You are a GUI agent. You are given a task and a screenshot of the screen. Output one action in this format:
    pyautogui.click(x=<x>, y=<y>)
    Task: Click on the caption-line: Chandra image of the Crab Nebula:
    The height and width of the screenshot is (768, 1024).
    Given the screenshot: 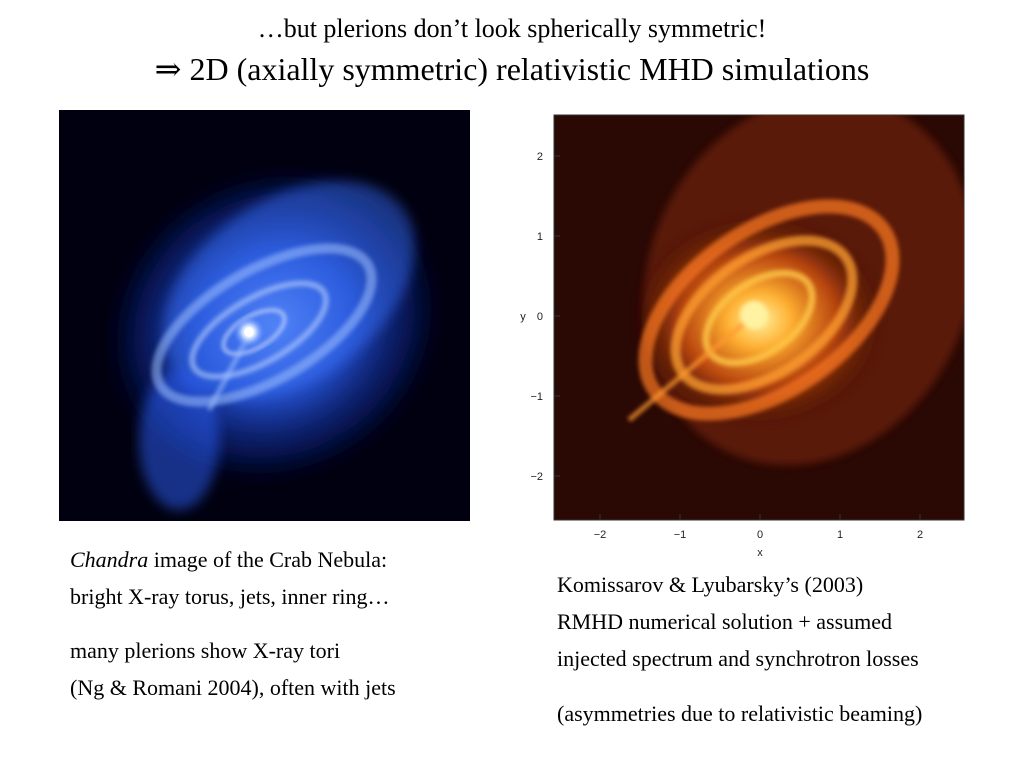 What is the action you would take?
    pyautogui.click(x=229, y=559)
    